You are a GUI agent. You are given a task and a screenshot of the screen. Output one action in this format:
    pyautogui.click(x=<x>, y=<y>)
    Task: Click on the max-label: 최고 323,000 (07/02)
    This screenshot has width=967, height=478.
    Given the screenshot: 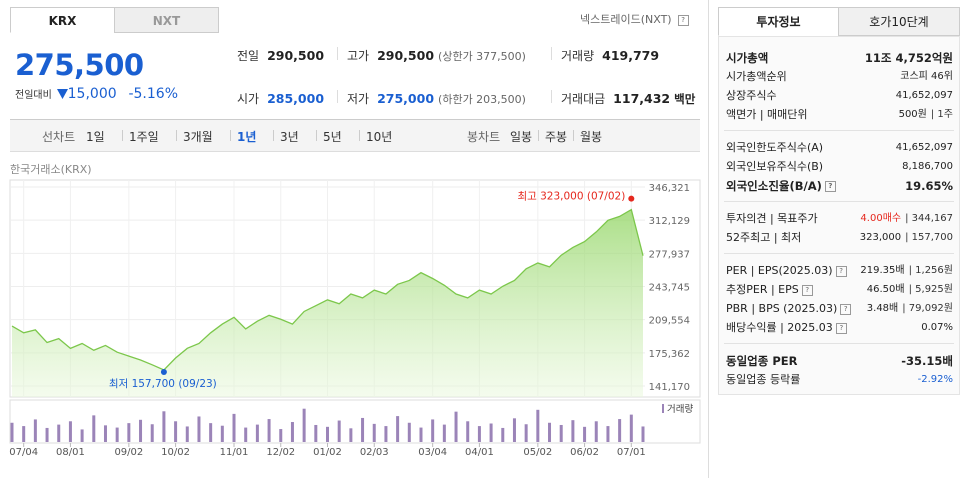 What is the action you would take?
    pyautogui.click(x=571, y=197)
    